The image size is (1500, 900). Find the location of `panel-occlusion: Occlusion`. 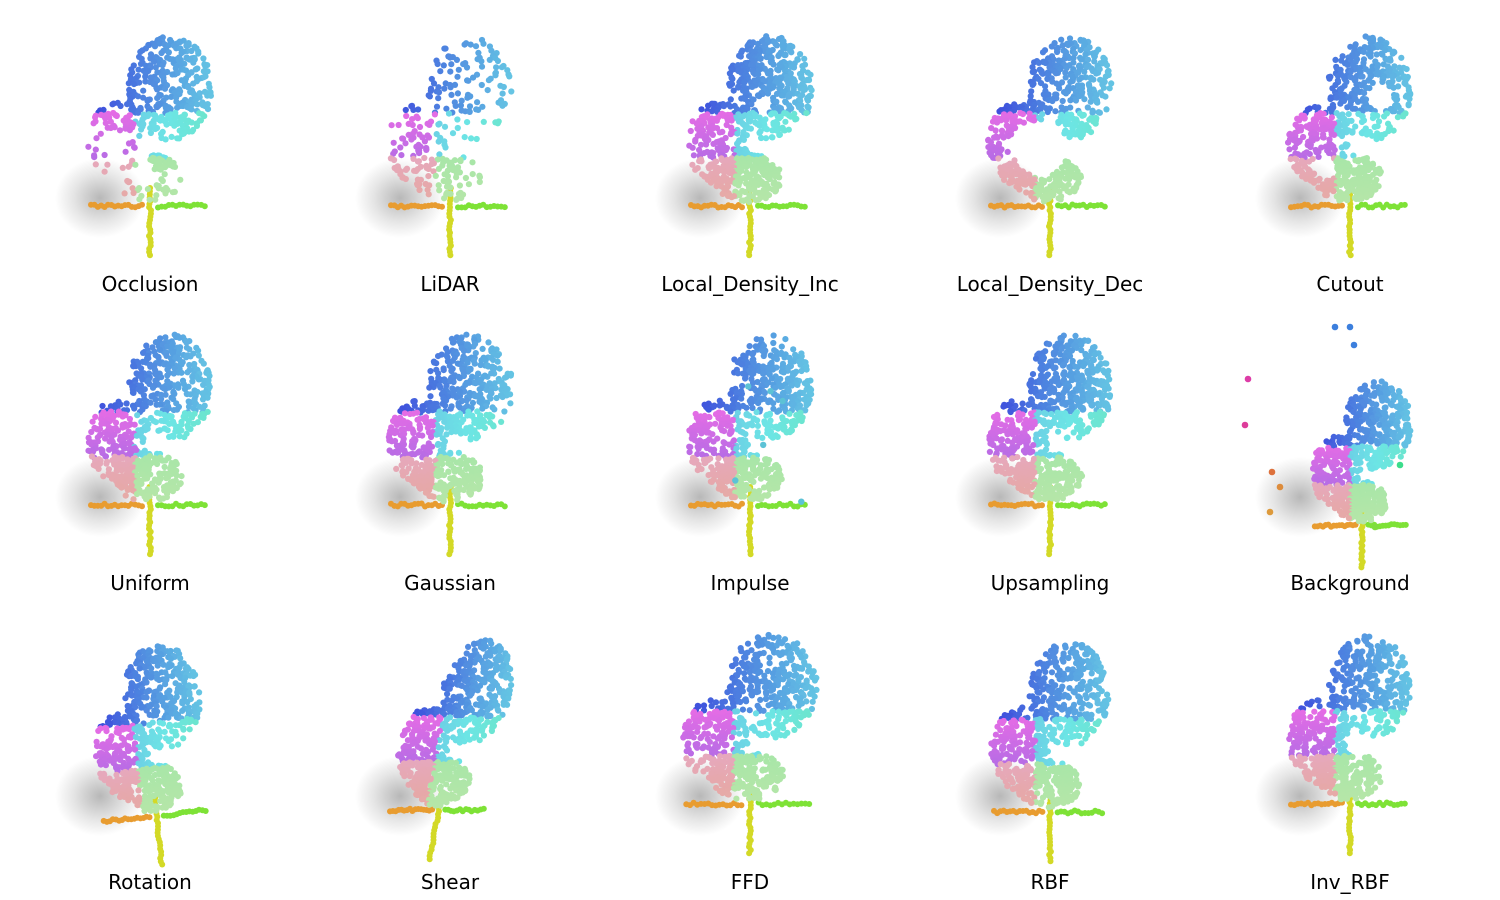

panel-occlusion: Occlusion is located at coordinates (150, 149).